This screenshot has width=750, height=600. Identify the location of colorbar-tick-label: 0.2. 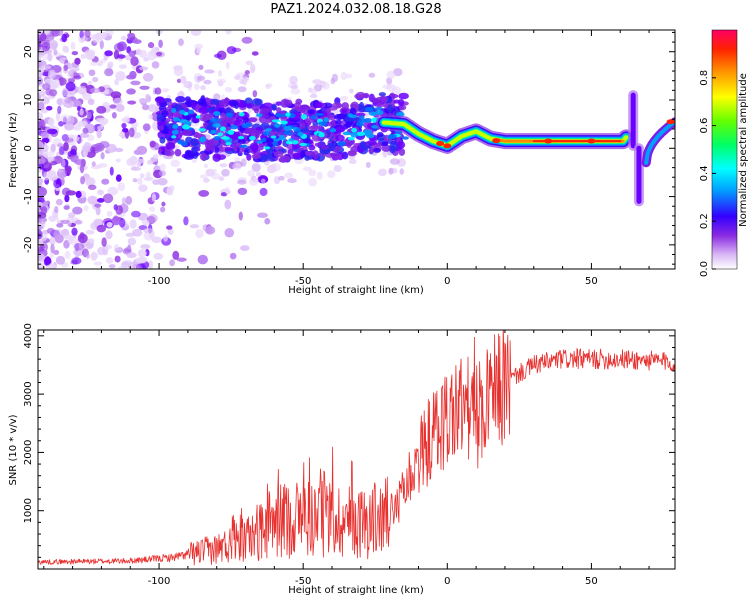
(704, 221).